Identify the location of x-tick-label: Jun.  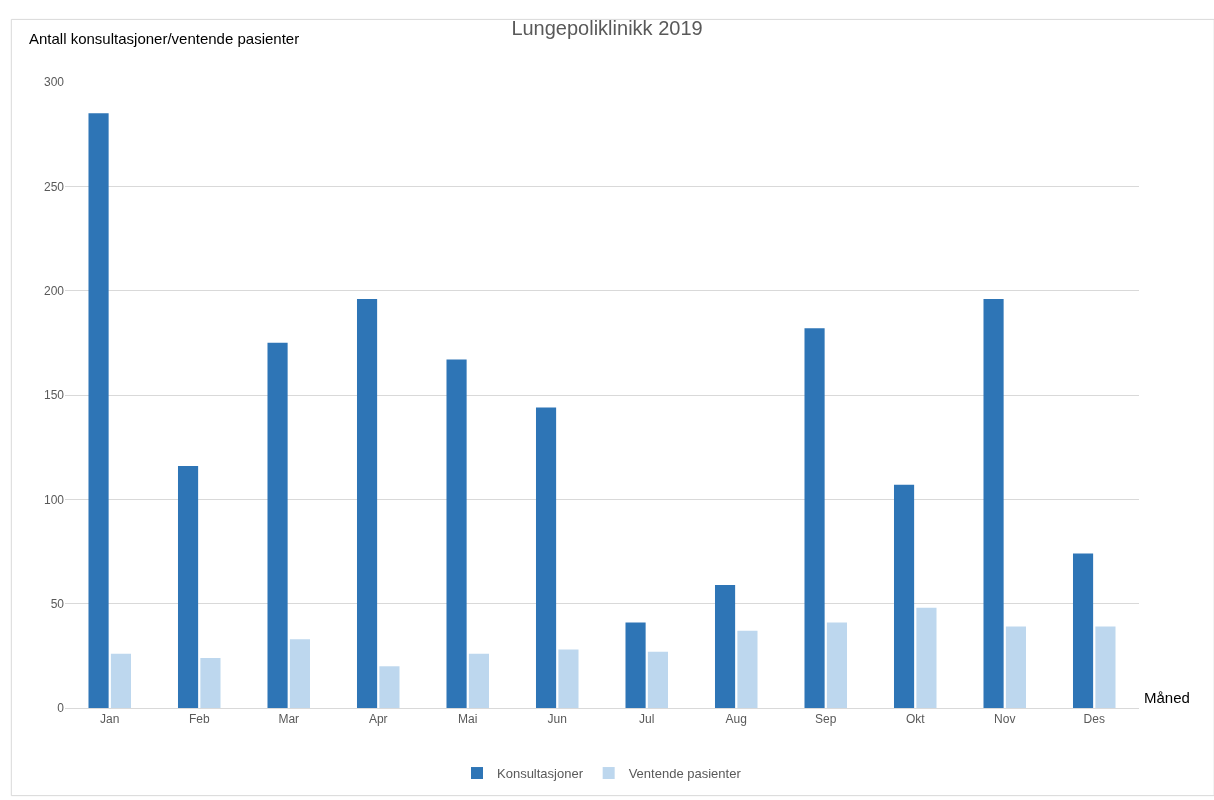
(557, 719).